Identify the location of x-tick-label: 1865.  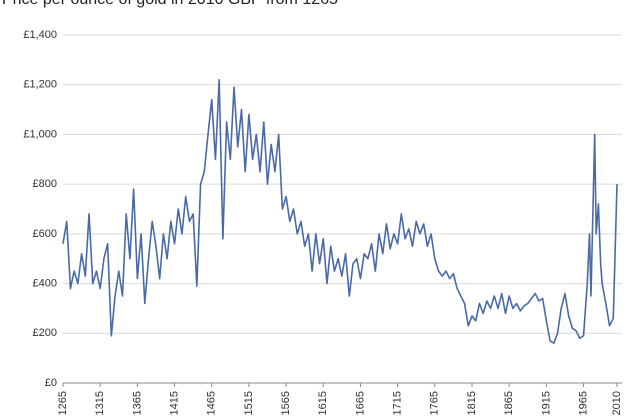
(509, 403).